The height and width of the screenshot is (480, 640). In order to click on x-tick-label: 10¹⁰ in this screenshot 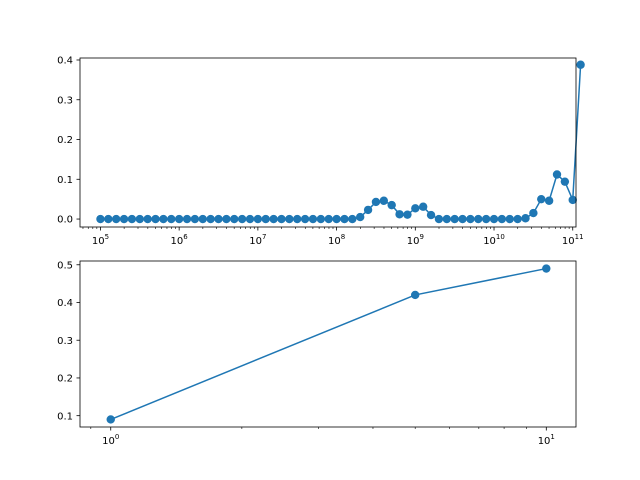, I will do `click(494, 240)`.